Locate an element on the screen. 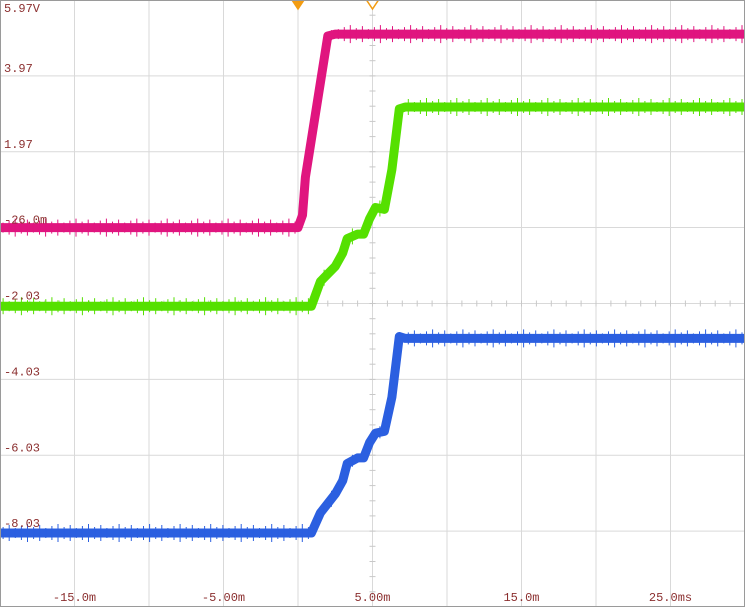 Image resolution: width=745 pixels, height=607 pixels. y-tick-labels: 5.97V 3.97 1.97 -26.0m -2.03 -4.03 -6.03 -8.03 is located at coordinates (25, 266).